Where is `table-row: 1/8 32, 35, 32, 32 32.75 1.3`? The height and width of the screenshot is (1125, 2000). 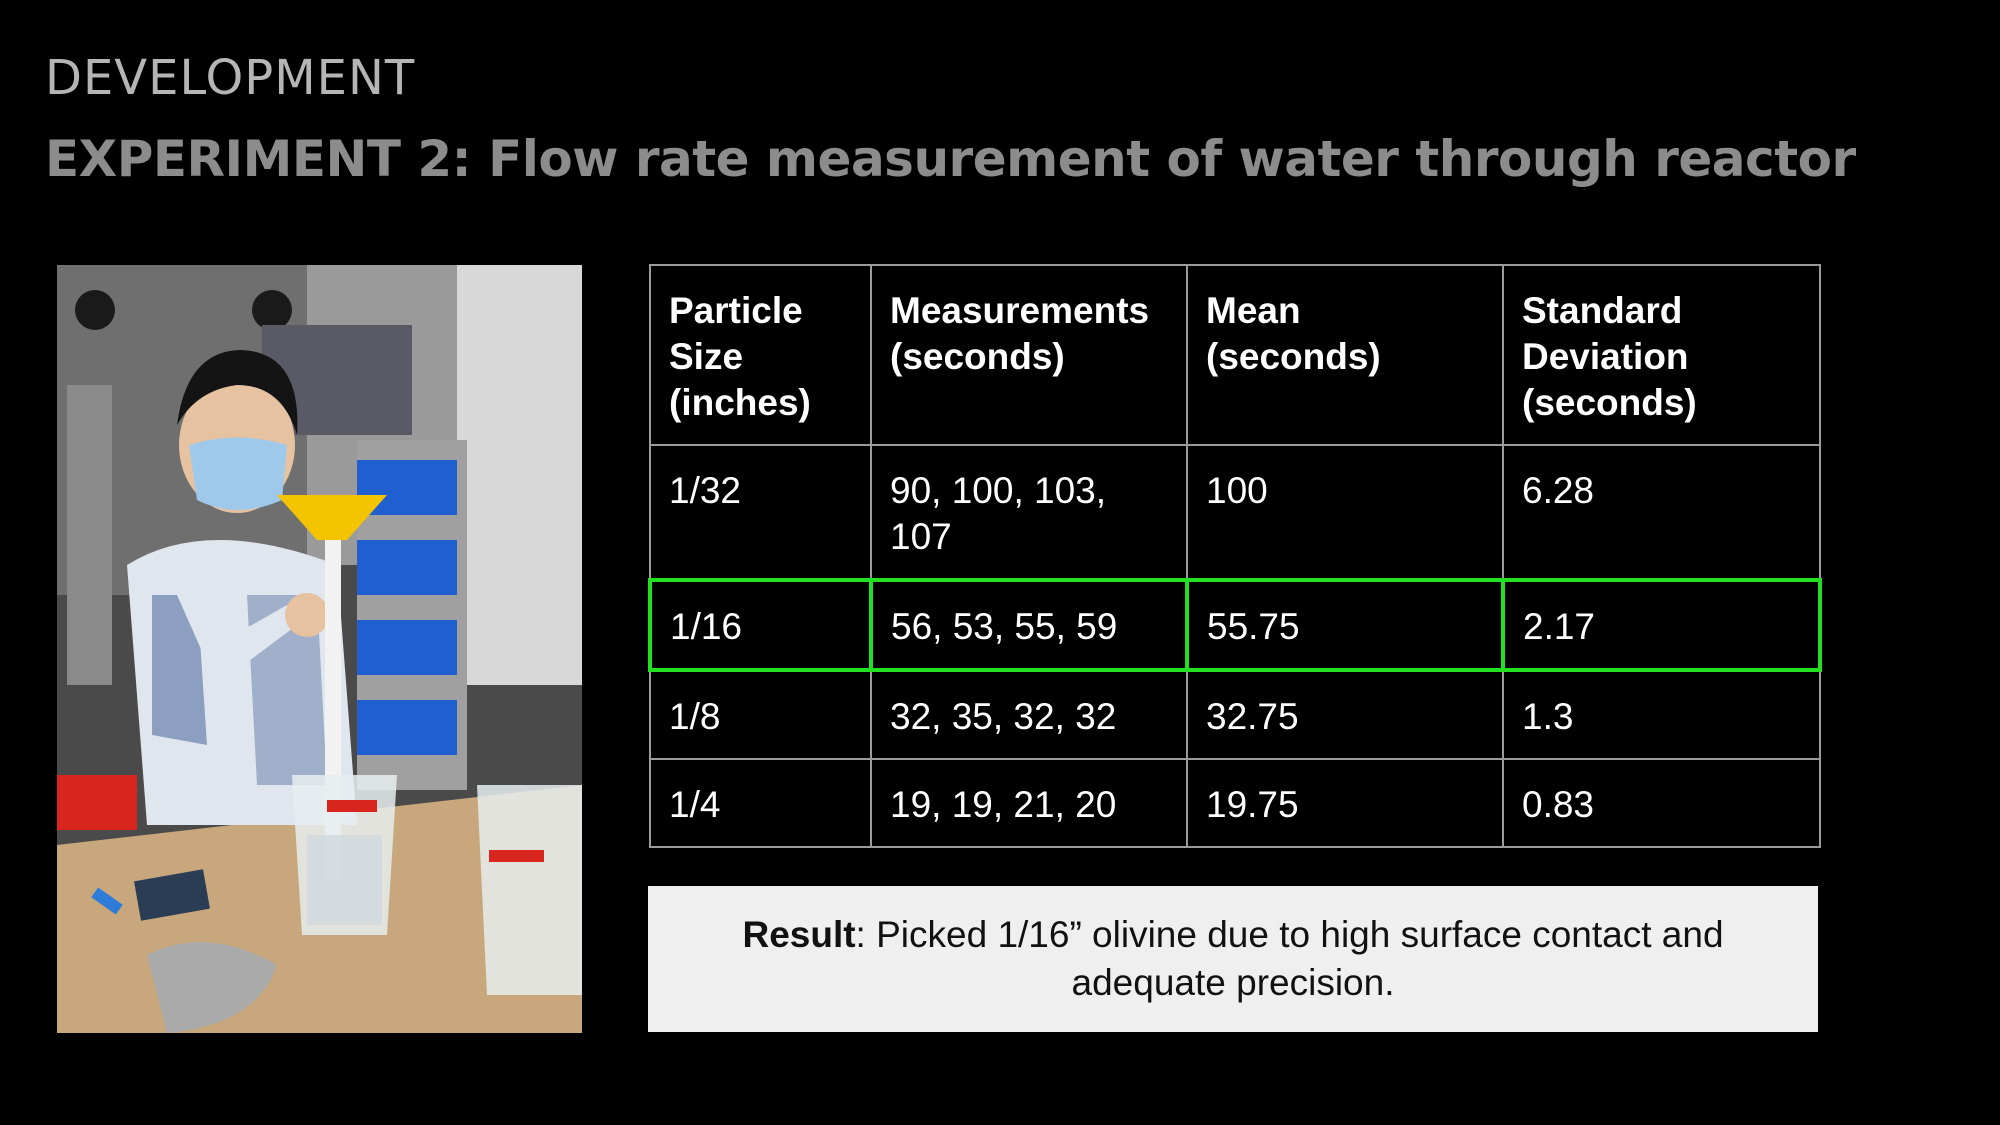
table-row: 1/8 32, 35, 32, 32 32.75 1.3 is located at coordinates (1235, 714).